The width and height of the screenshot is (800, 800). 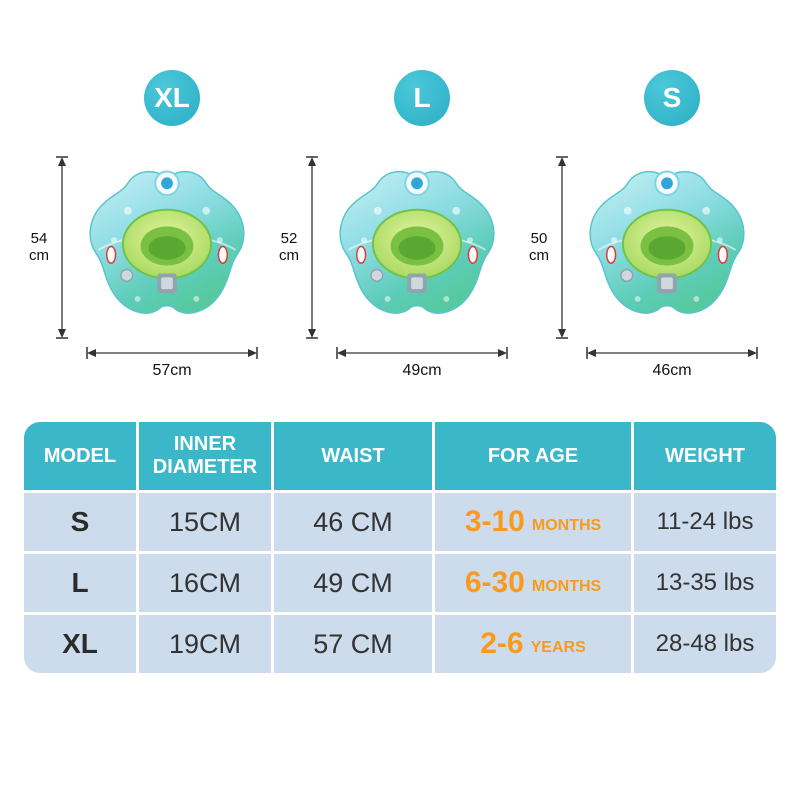 I want to click on cell-model: XL, so click(x=80, y=644).